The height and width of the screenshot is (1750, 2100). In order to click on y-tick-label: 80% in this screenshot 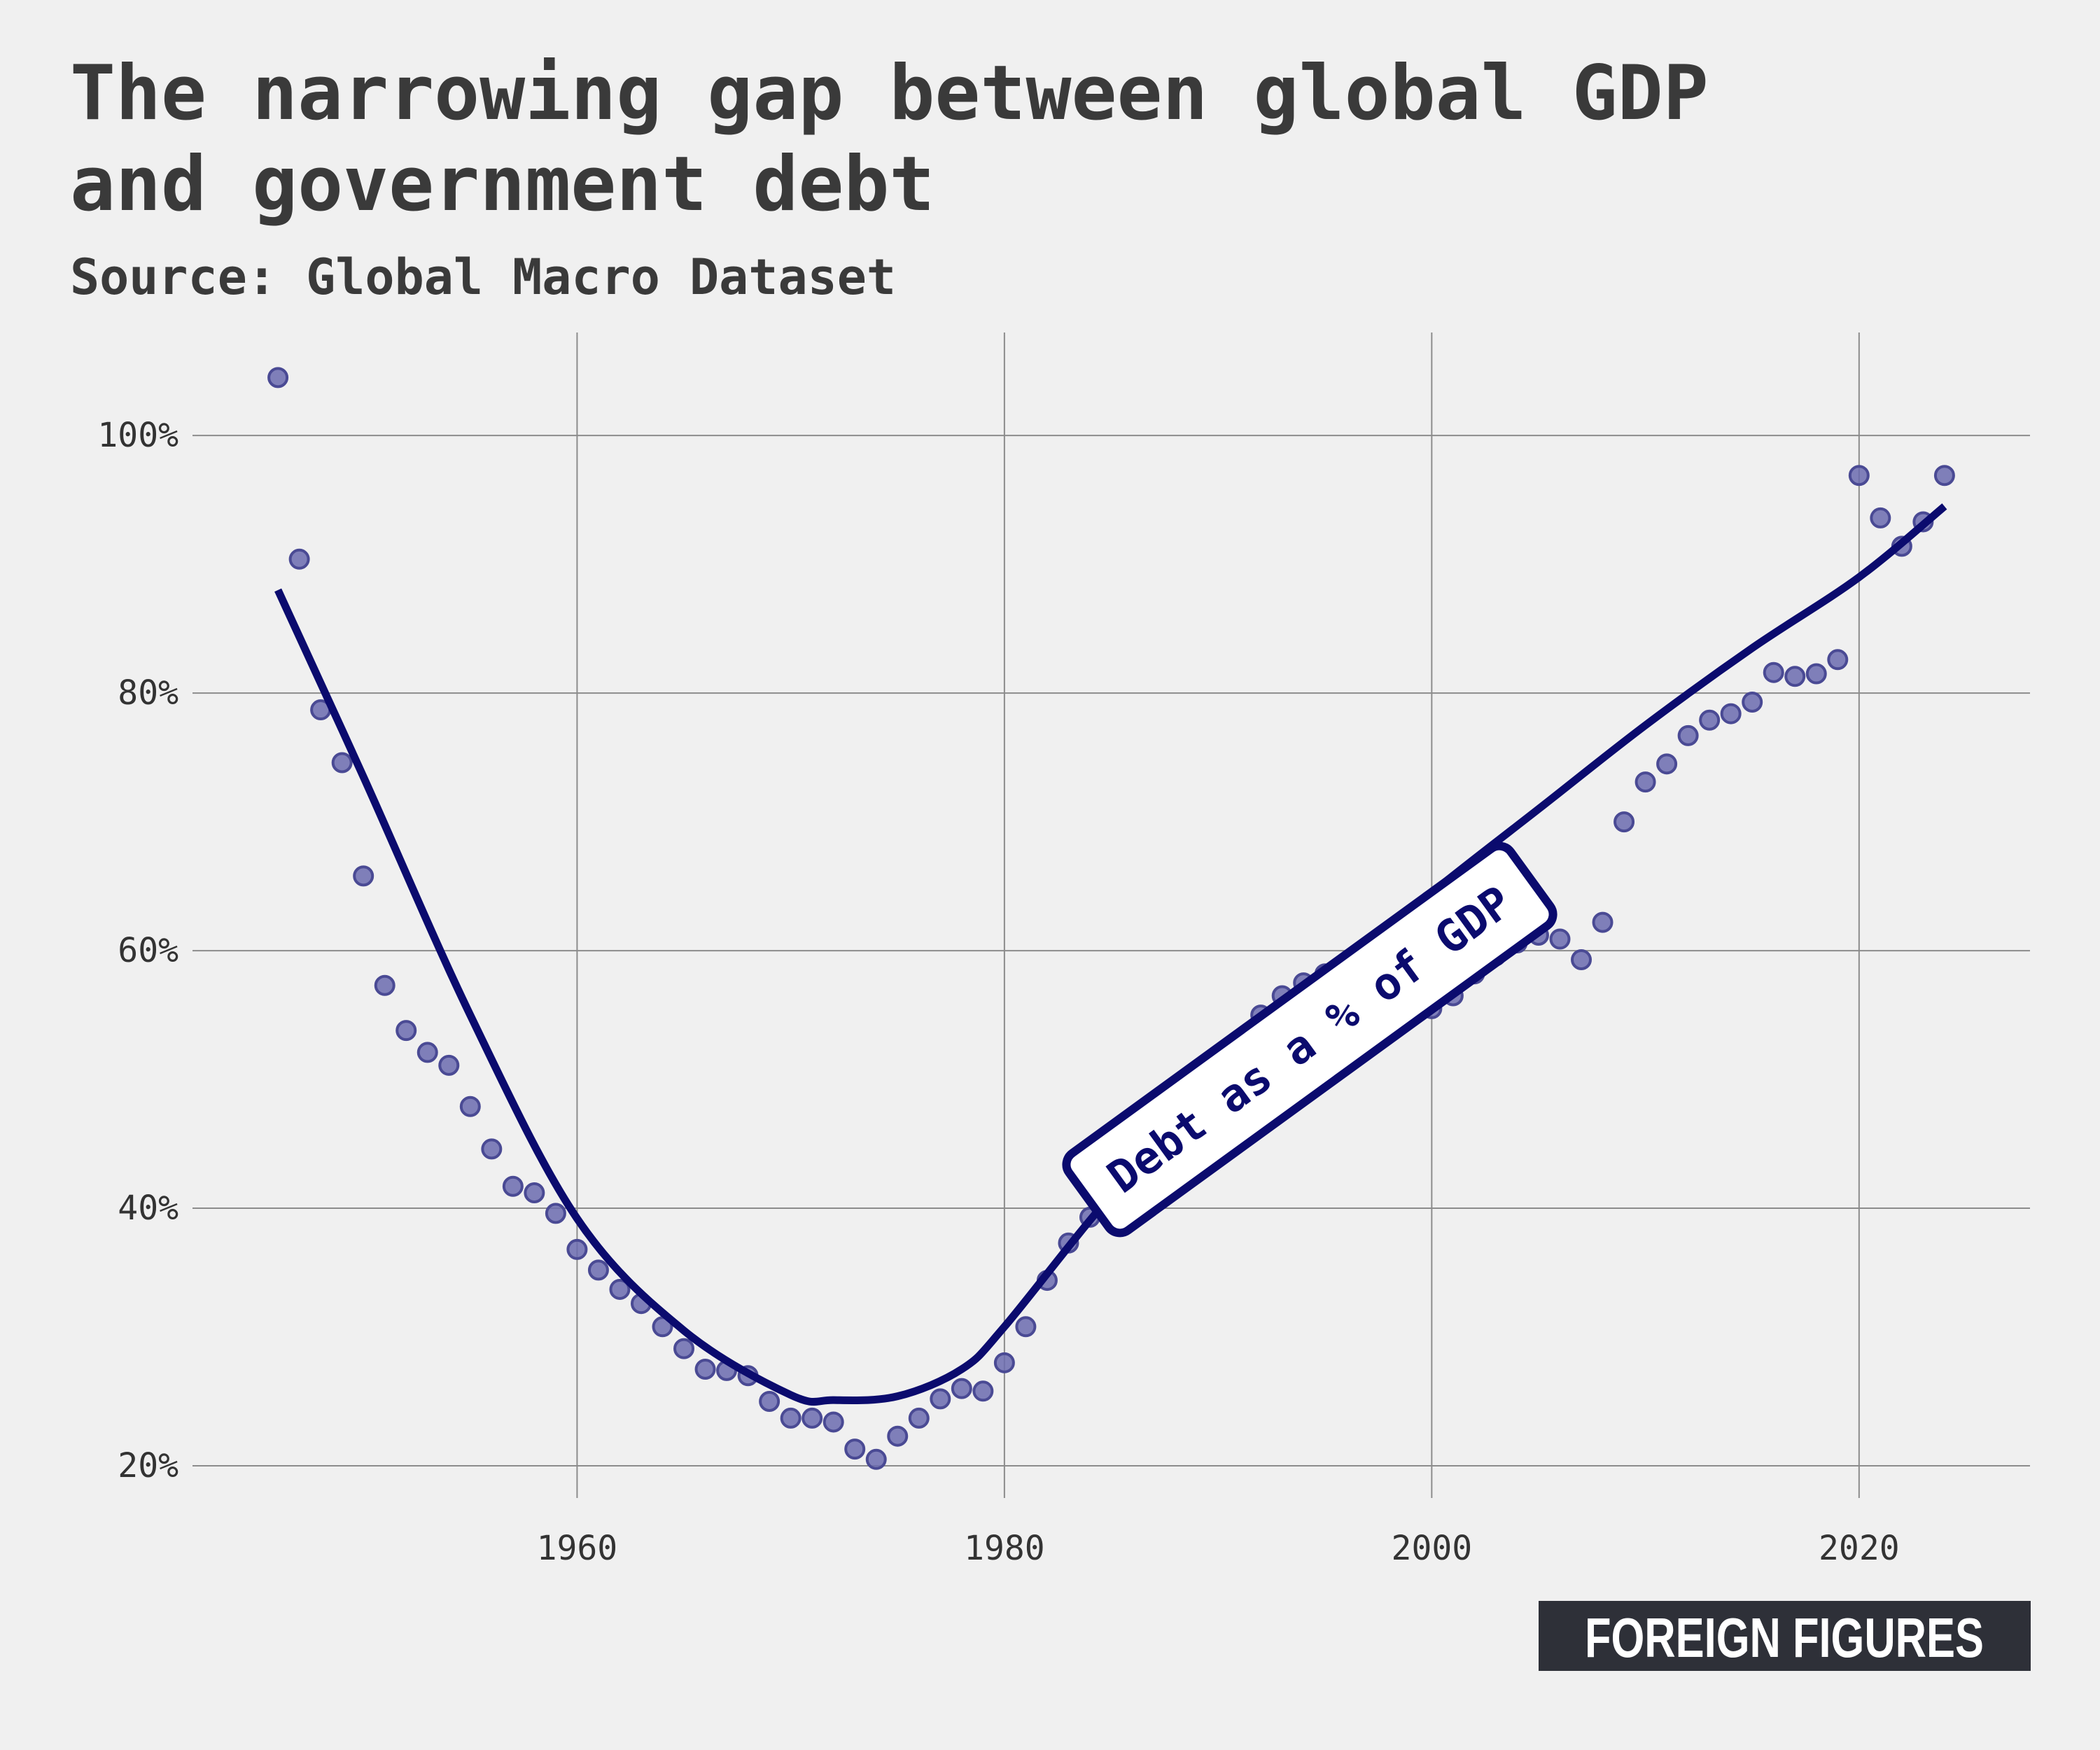, I will do `click(148, 693)`.